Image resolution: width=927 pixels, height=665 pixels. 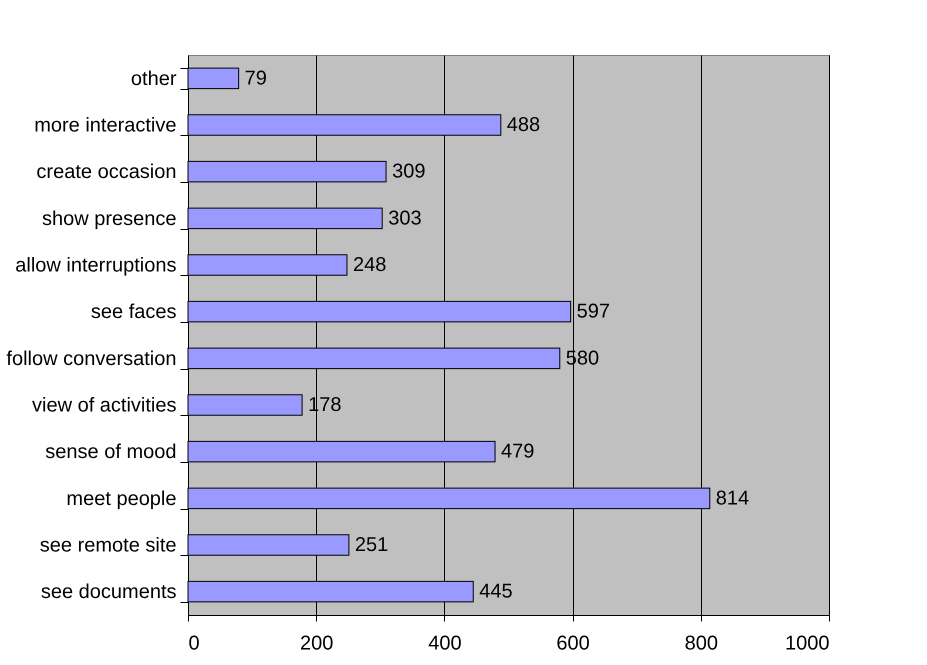 I want to click on x-tick-label: 600, so click(x=573, y=643).